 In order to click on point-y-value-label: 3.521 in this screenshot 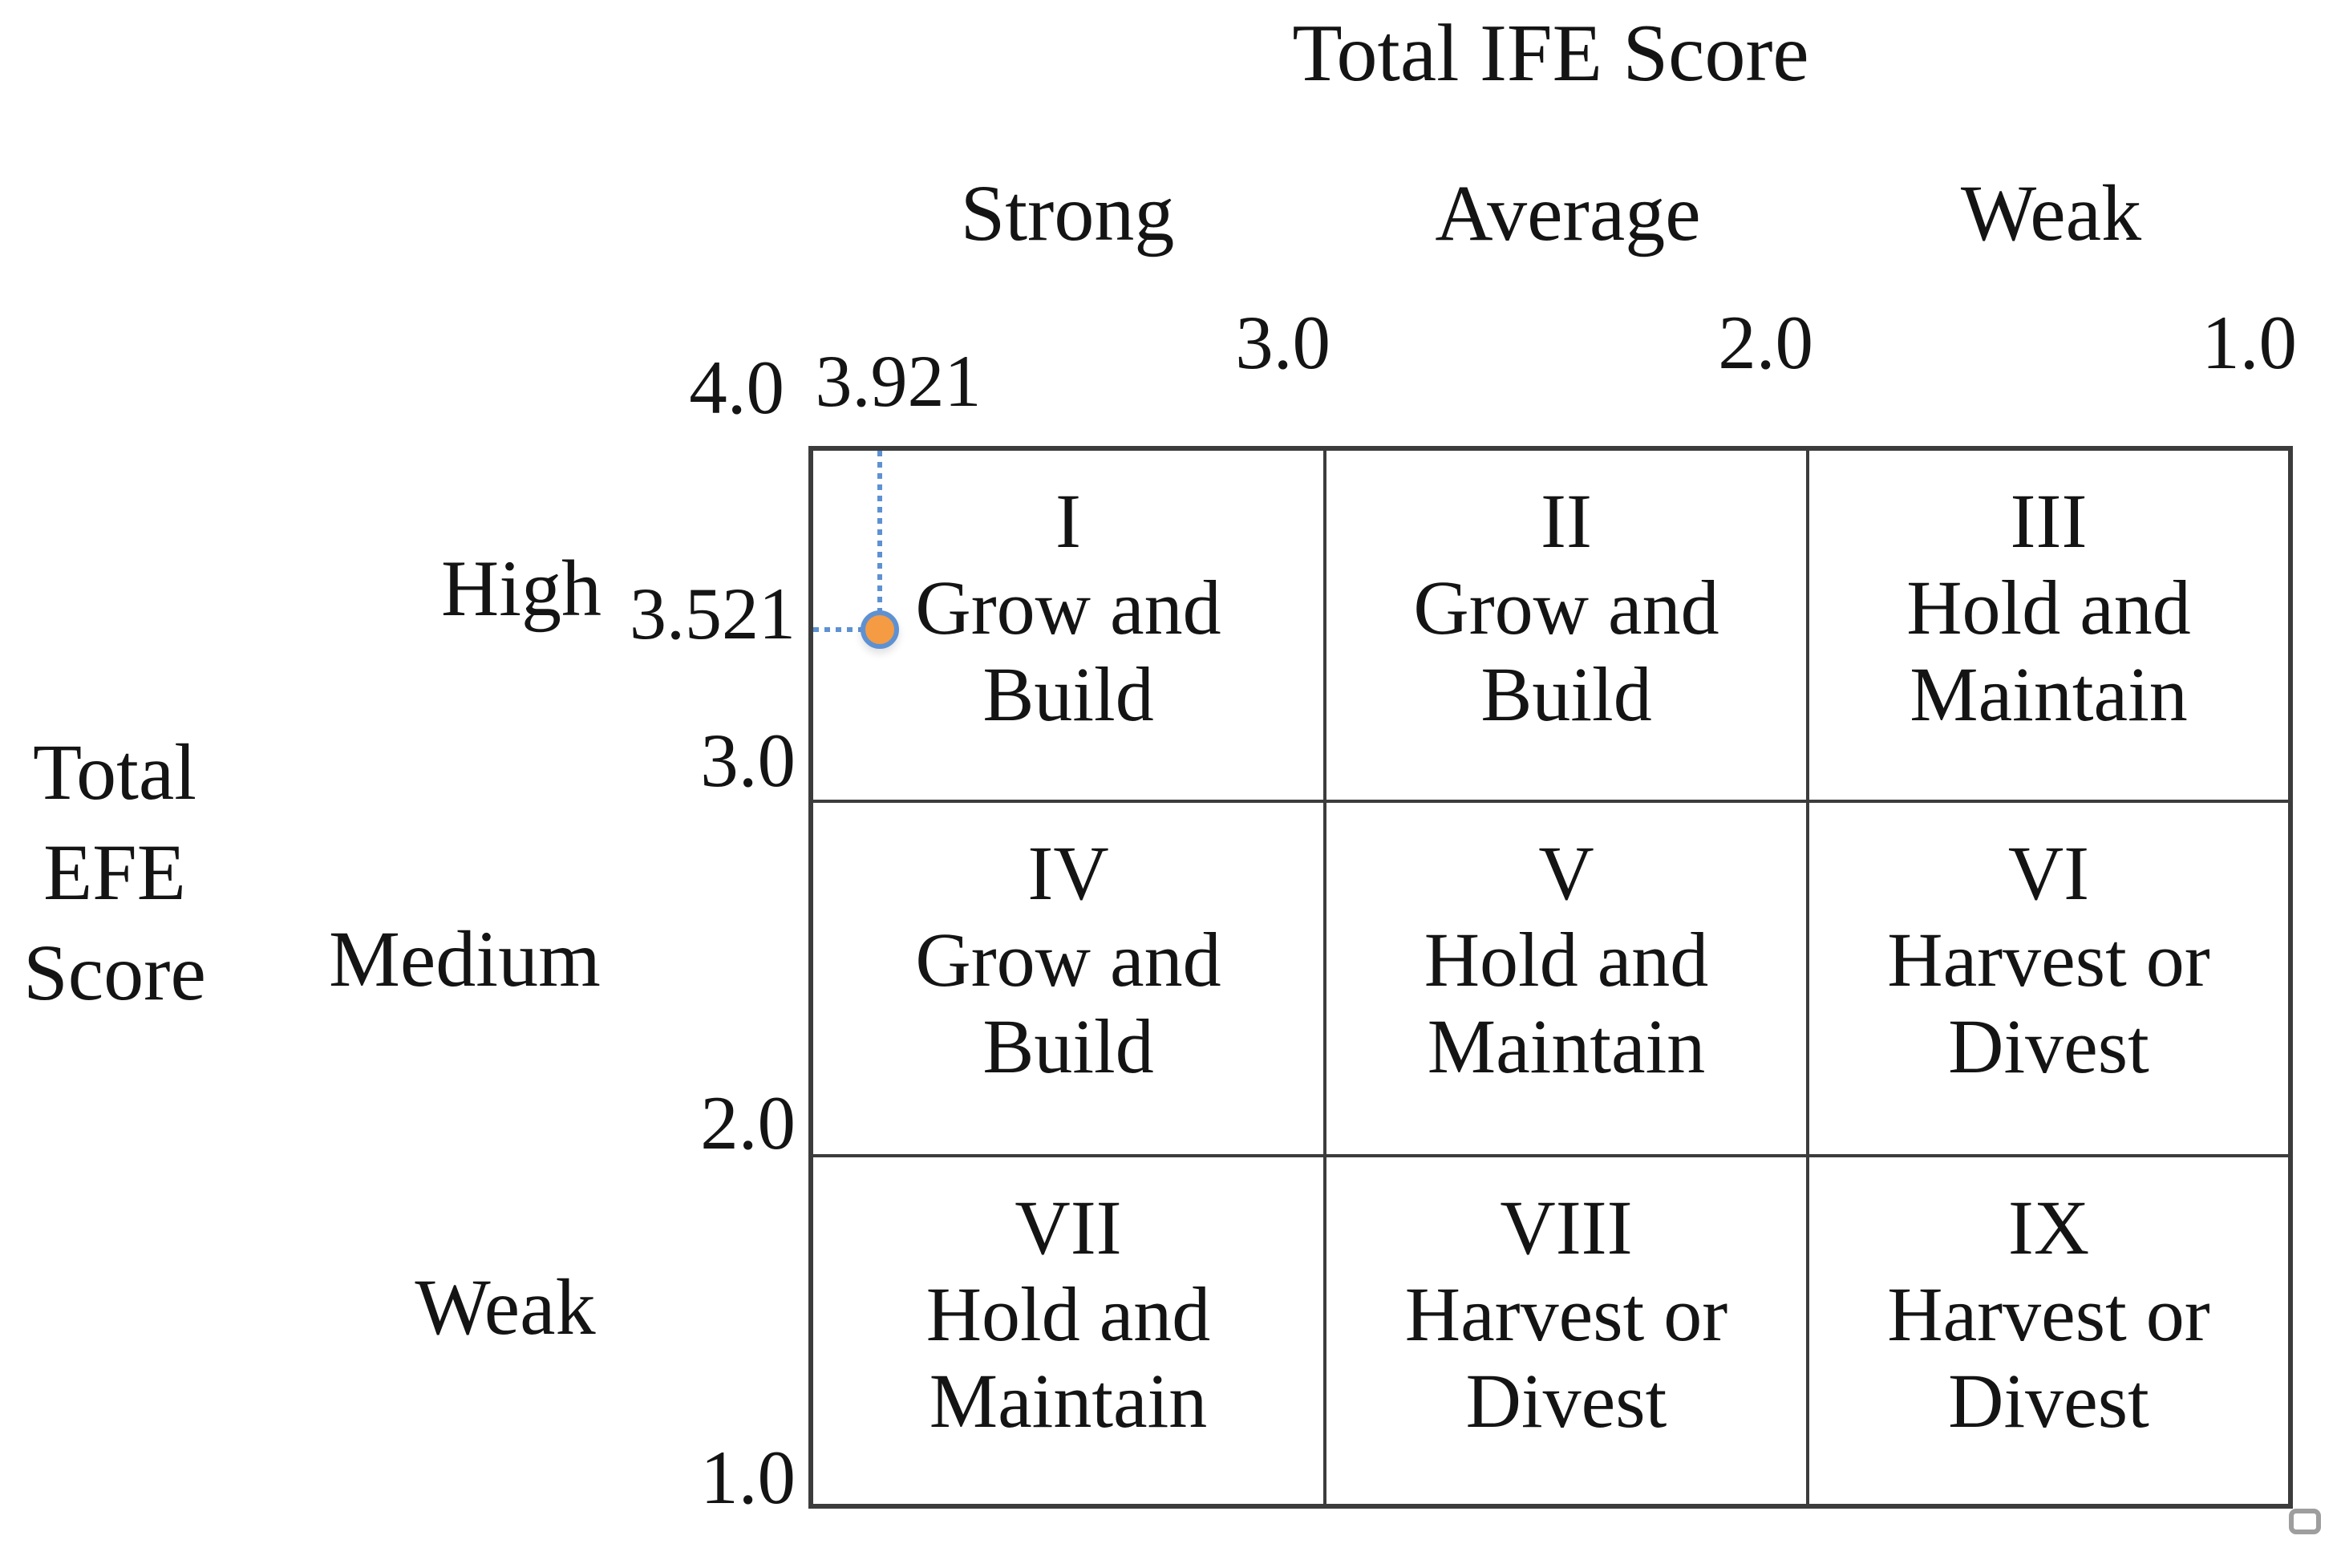, I will do `click(713, 614)`.